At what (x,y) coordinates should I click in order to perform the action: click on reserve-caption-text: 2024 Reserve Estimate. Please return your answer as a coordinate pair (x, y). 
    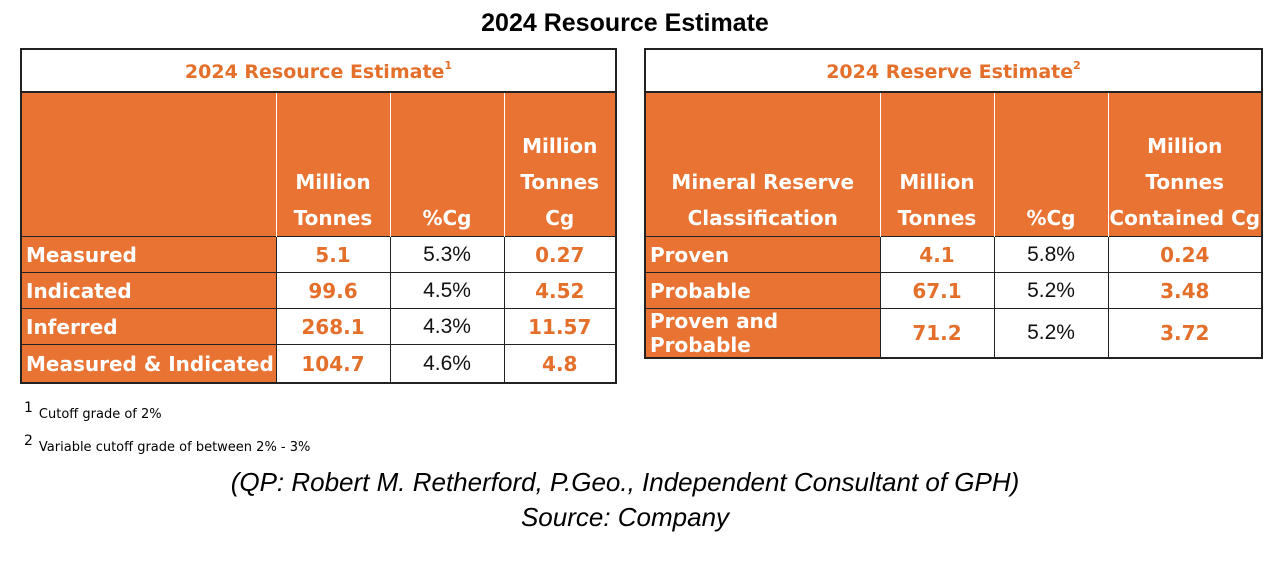
    Looking at the image, I should click on (950, 71).